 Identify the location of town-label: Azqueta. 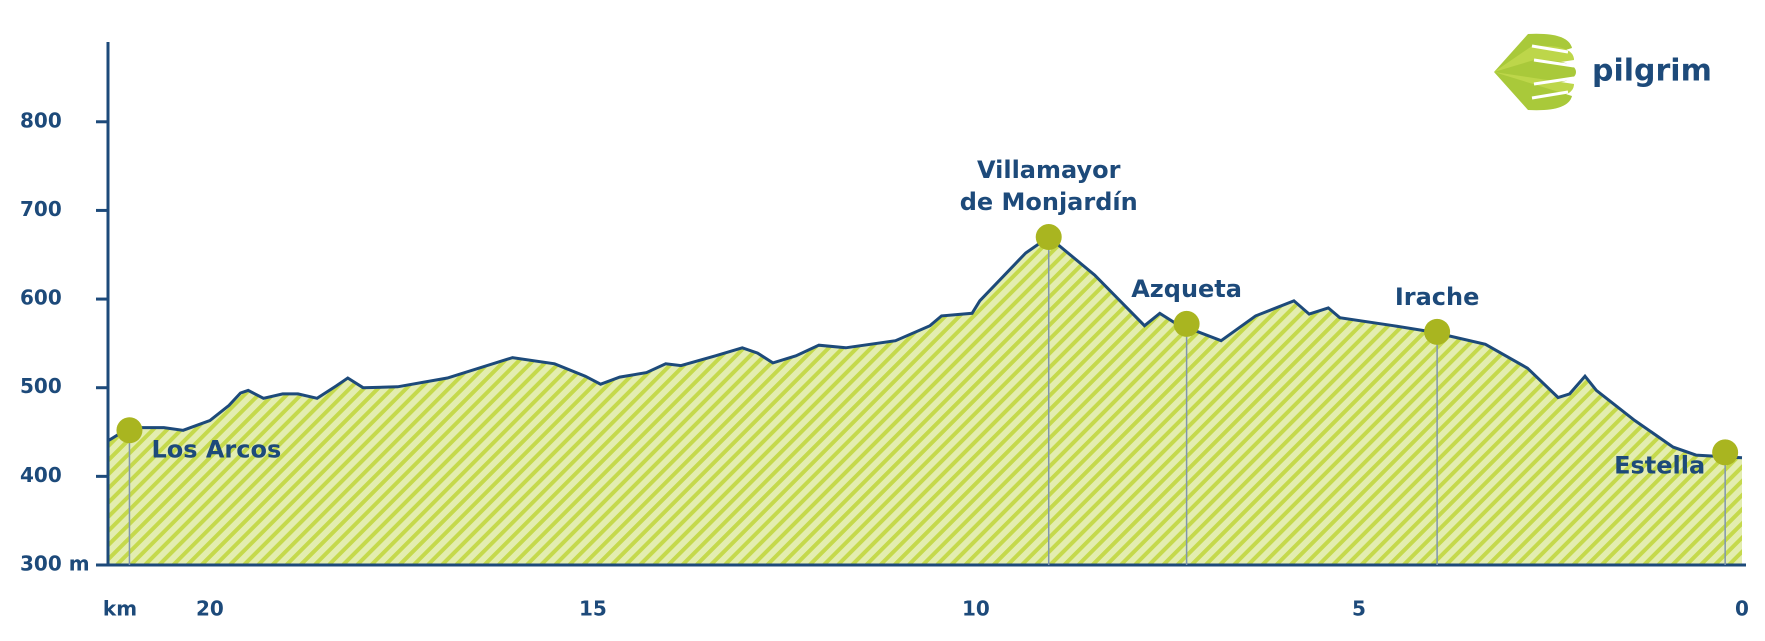
(1186, 289).